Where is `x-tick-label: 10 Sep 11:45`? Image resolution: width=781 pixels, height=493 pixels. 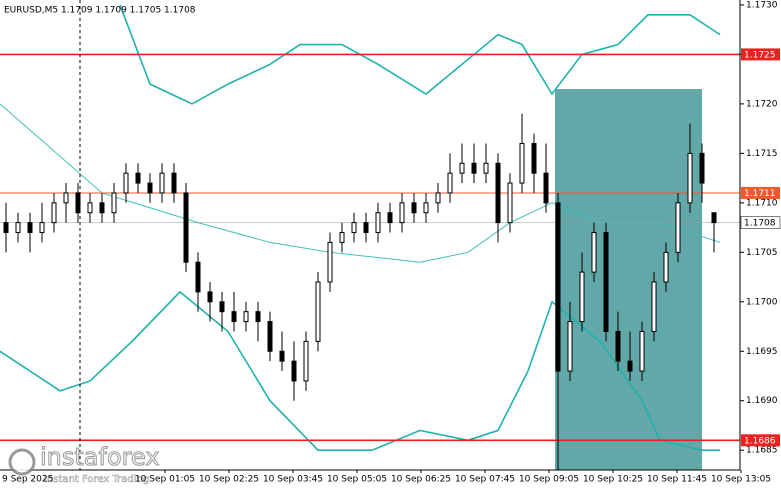
x-tick-label: 10 Sep 11:45 is located at coordinates (677, 480).